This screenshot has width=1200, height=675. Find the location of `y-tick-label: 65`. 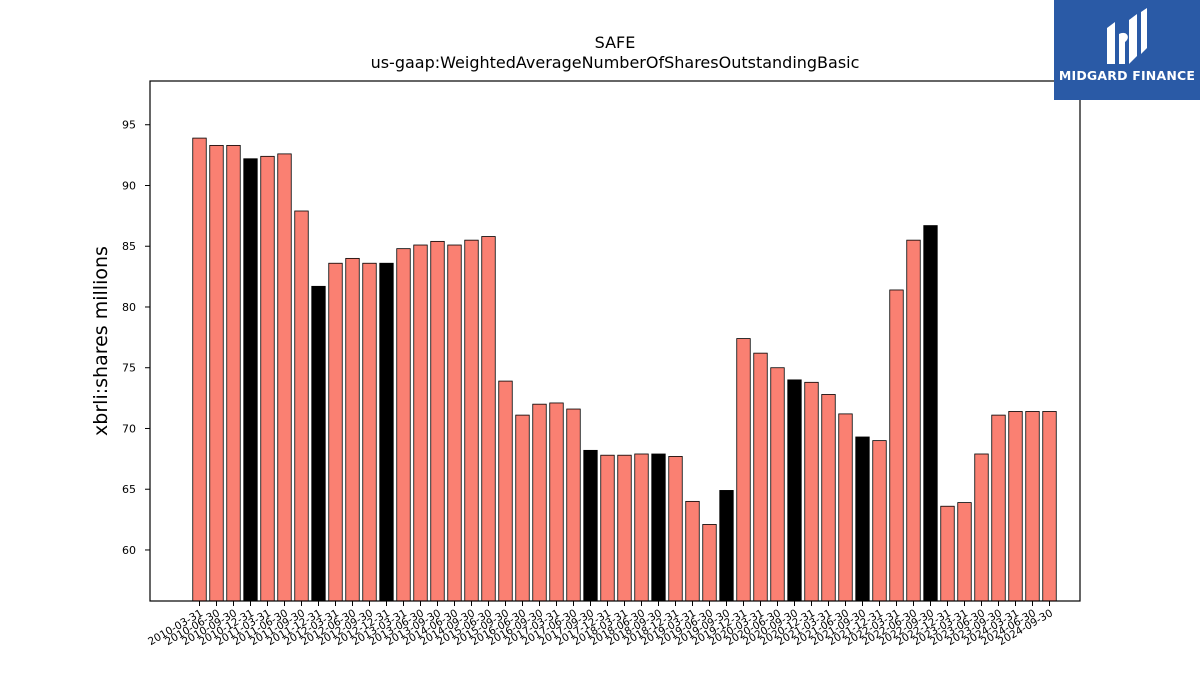

y-tick-label: 65 is located at coordinates (129, 489).